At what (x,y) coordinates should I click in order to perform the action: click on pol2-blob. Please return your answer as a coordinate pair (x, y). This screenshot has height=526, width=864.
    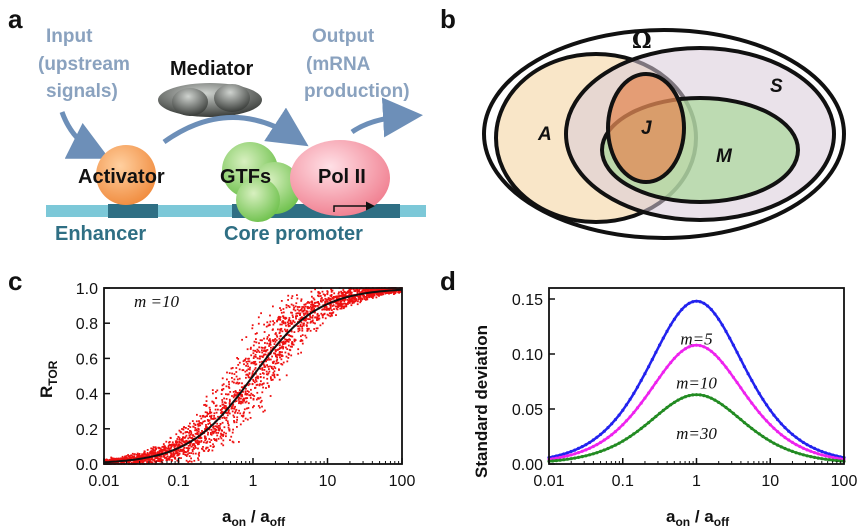
    Looking at the image, I should click on (340, 178).